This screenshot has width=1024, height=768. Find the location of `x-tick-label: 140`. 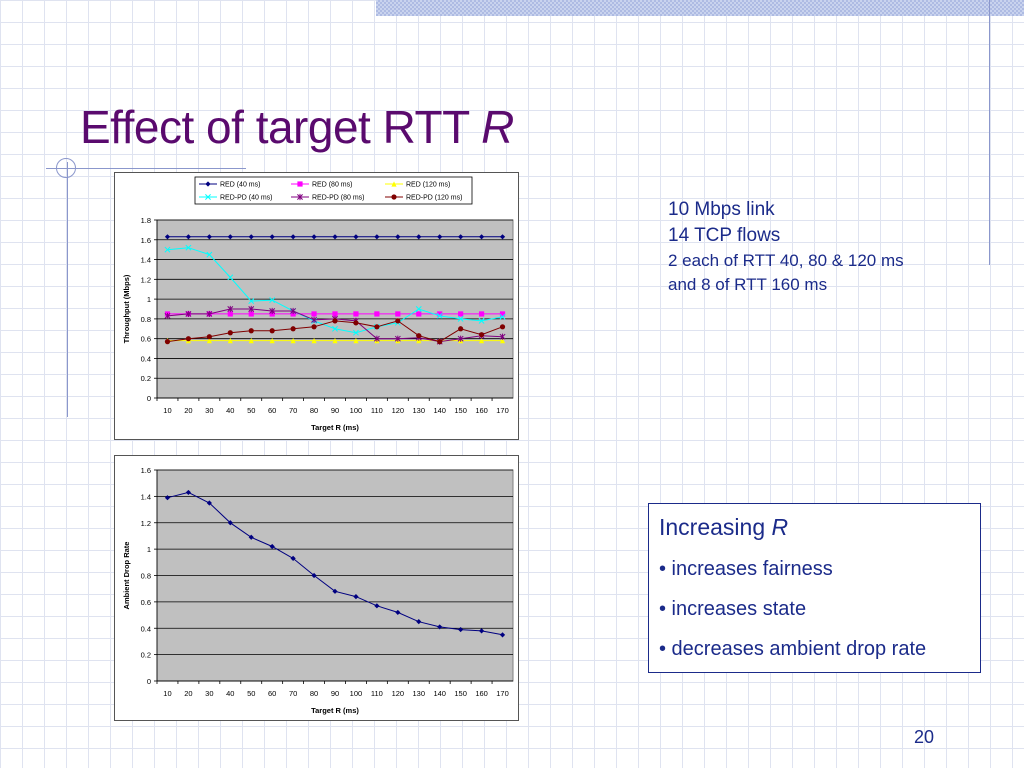

x-tick-label: 140 is located at coordinates (439, 410).